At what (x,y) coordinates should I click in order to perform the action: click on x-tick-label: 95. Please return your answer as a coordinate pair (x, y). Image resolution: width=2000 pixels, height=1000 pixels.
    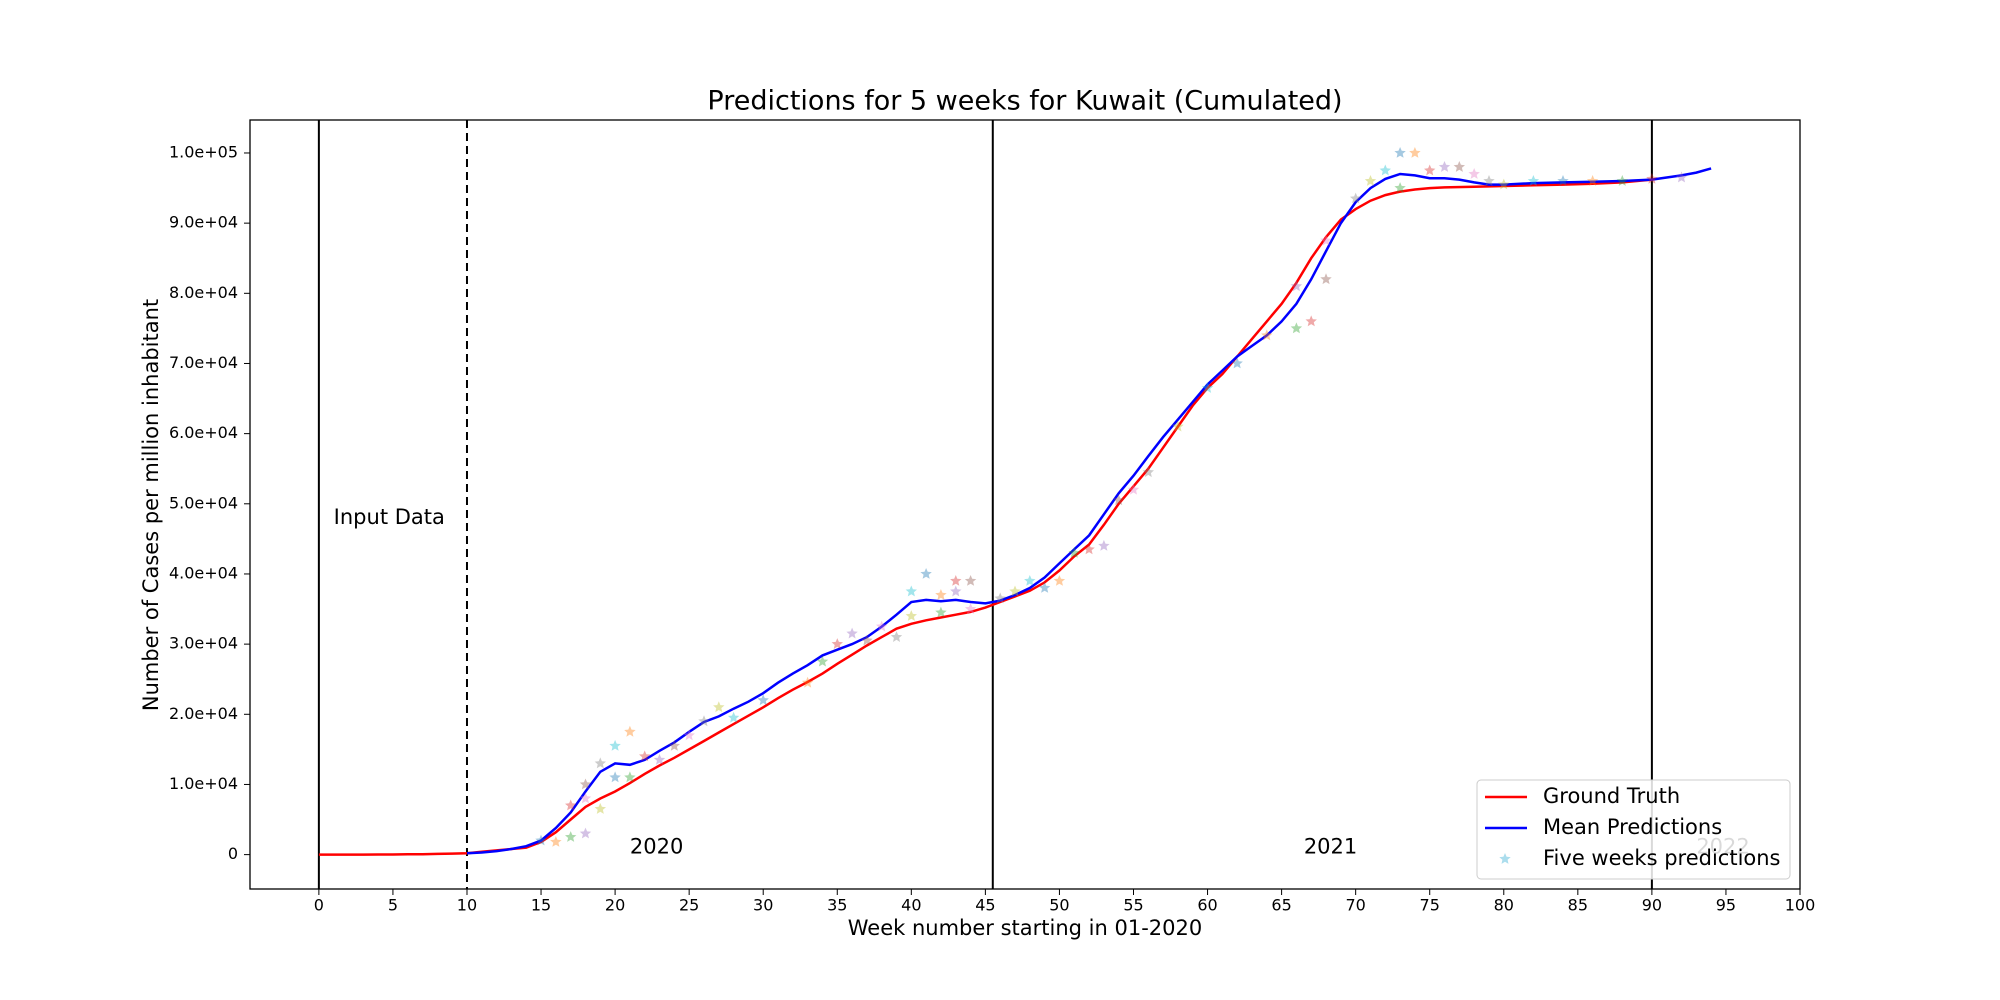
    Looking at the image, I should click on (1726, 905).